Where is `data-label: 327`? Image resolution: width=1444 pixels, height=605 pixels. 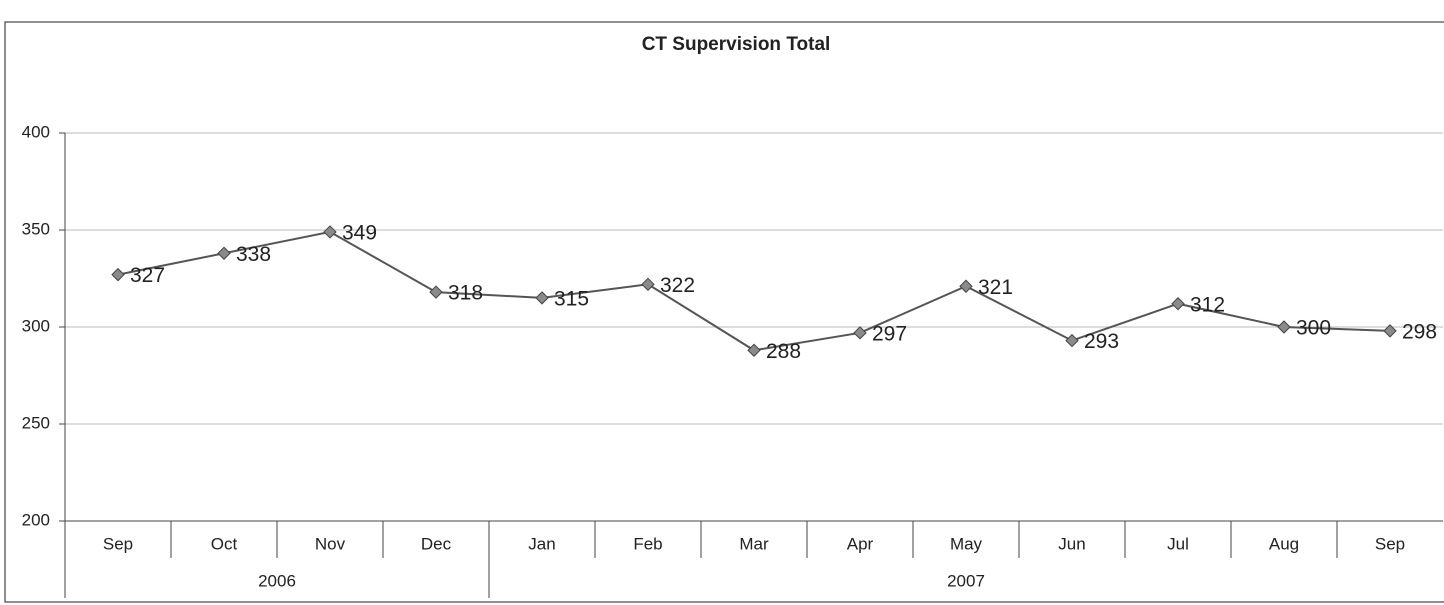
data-label: 327 is located at coordinates (147, 275).